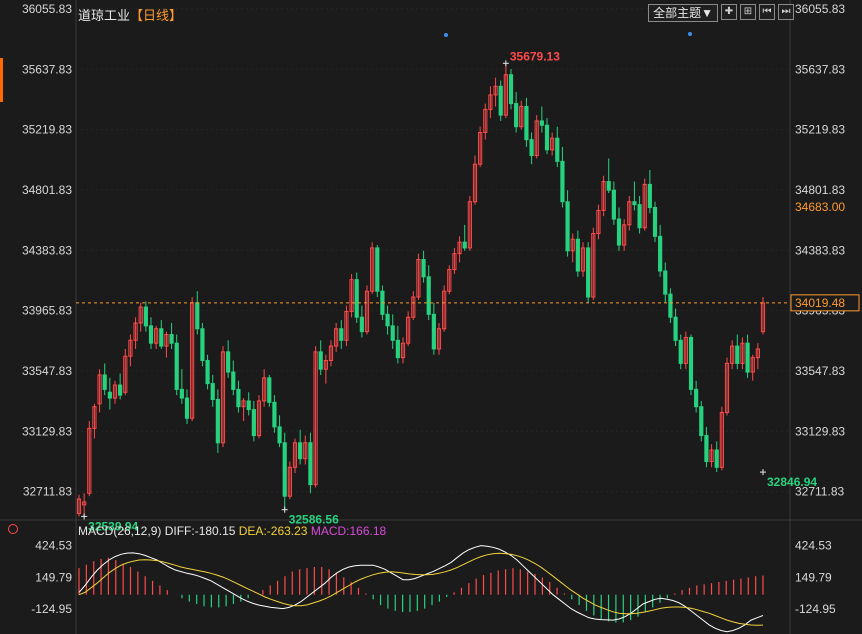 The image size is (862, 634). I want to click on chart-title: 道琼工业【日线】, so click(130, 14).